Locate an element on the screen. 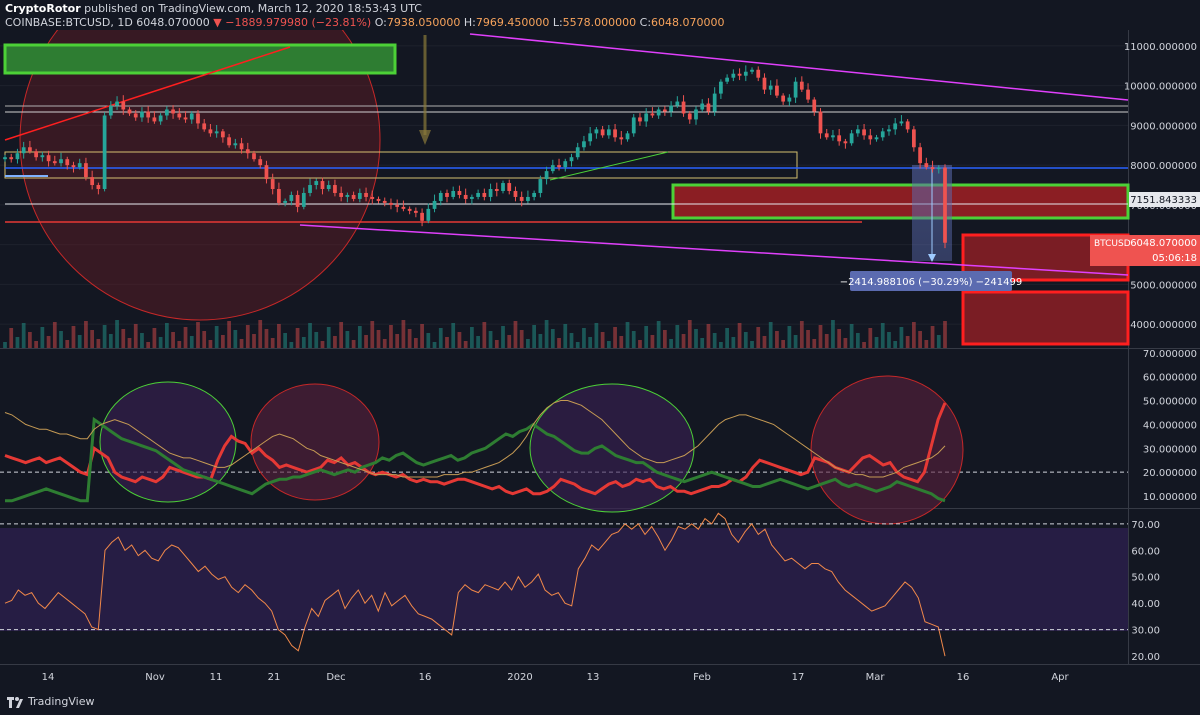 The image size is (1200, 715). highlight-circle is located at coordinates (200, 175).